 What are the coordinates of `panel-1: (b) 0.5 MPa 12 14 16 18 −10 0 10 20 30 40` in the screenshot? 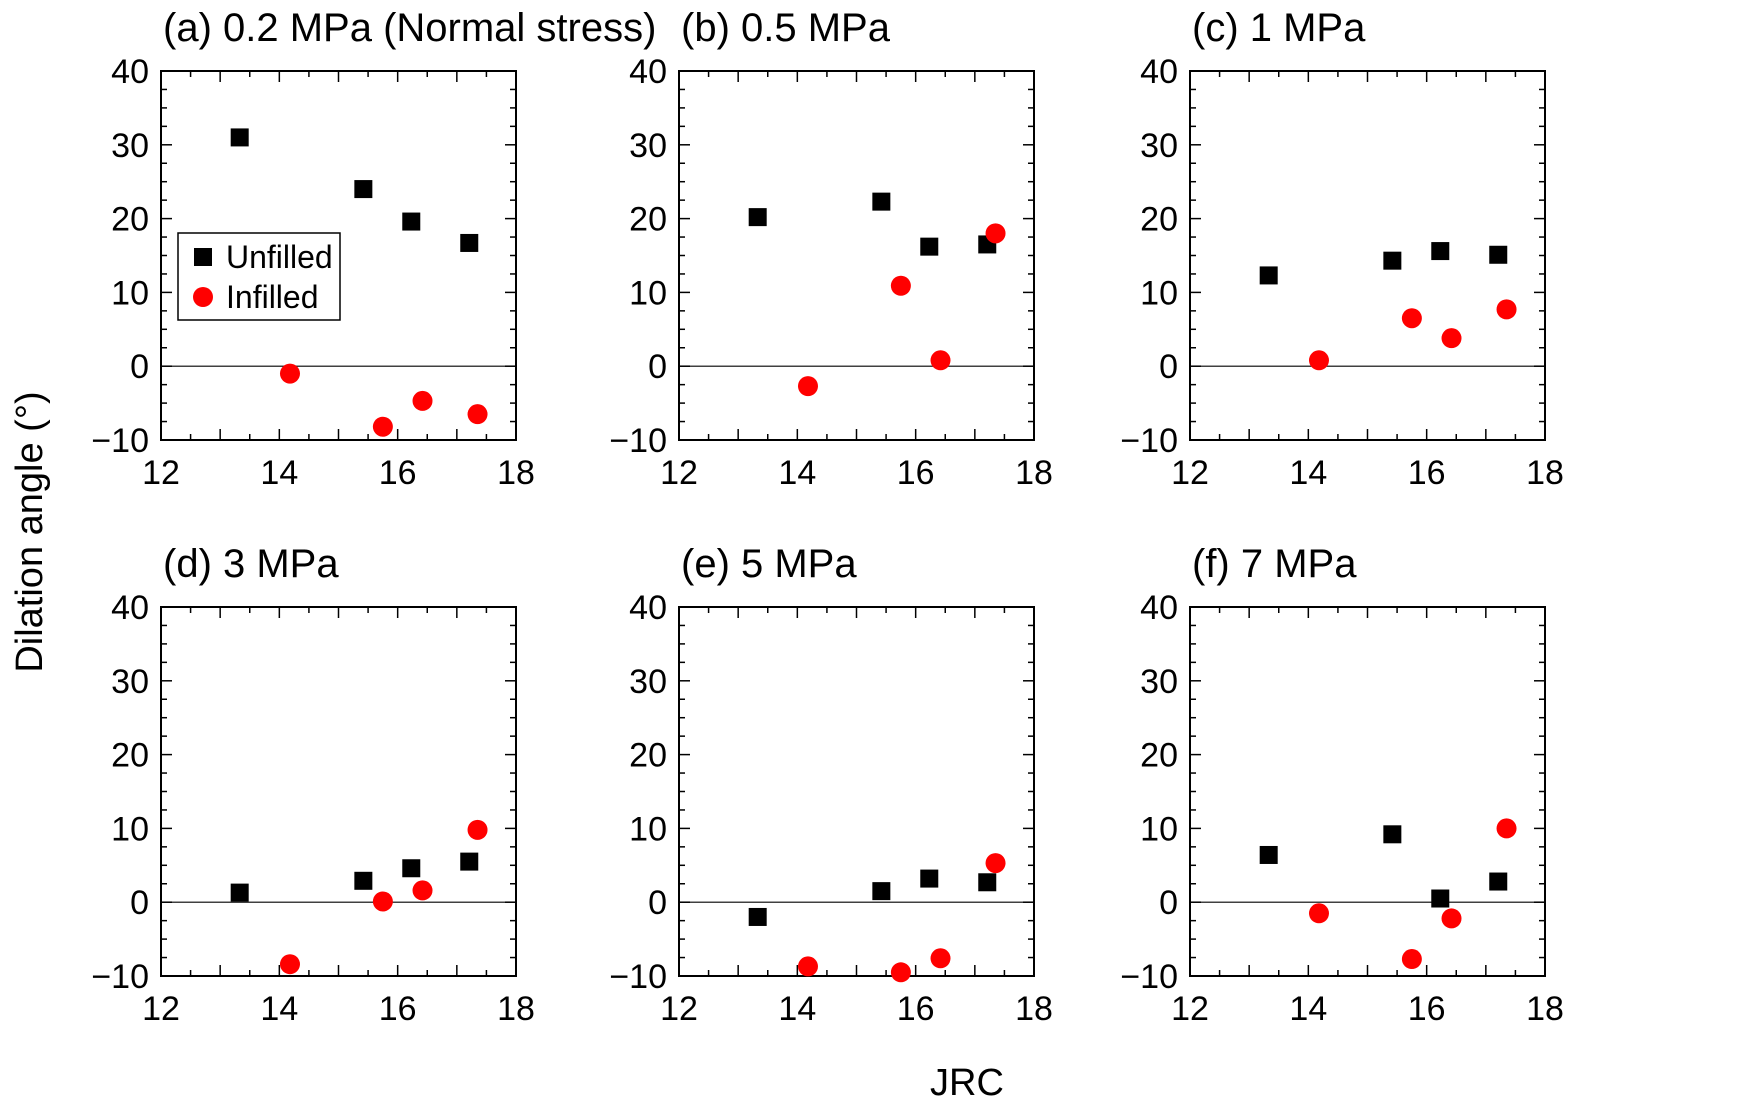 It's located at (831, 249).